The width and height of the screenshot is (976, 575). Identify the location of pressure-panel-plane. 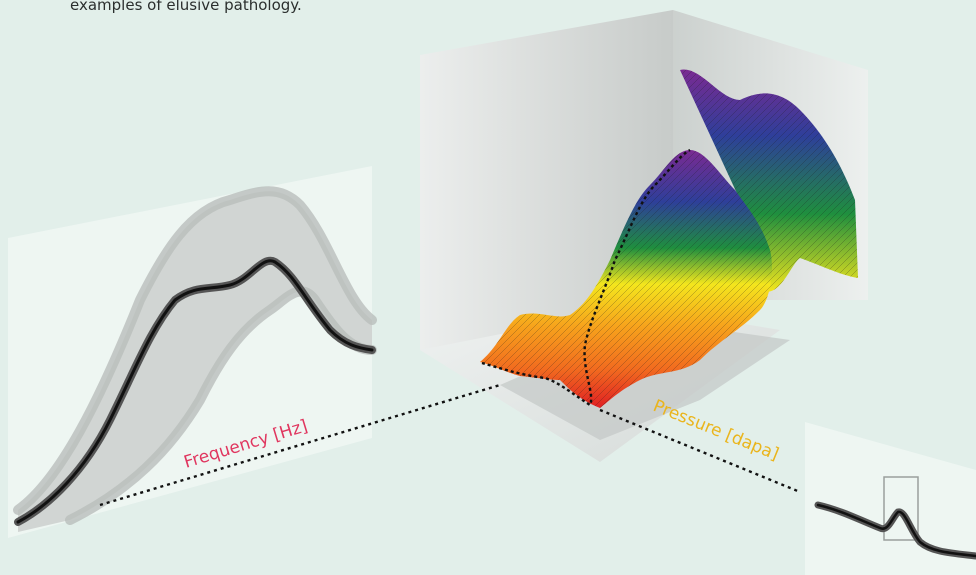
(890, 498).